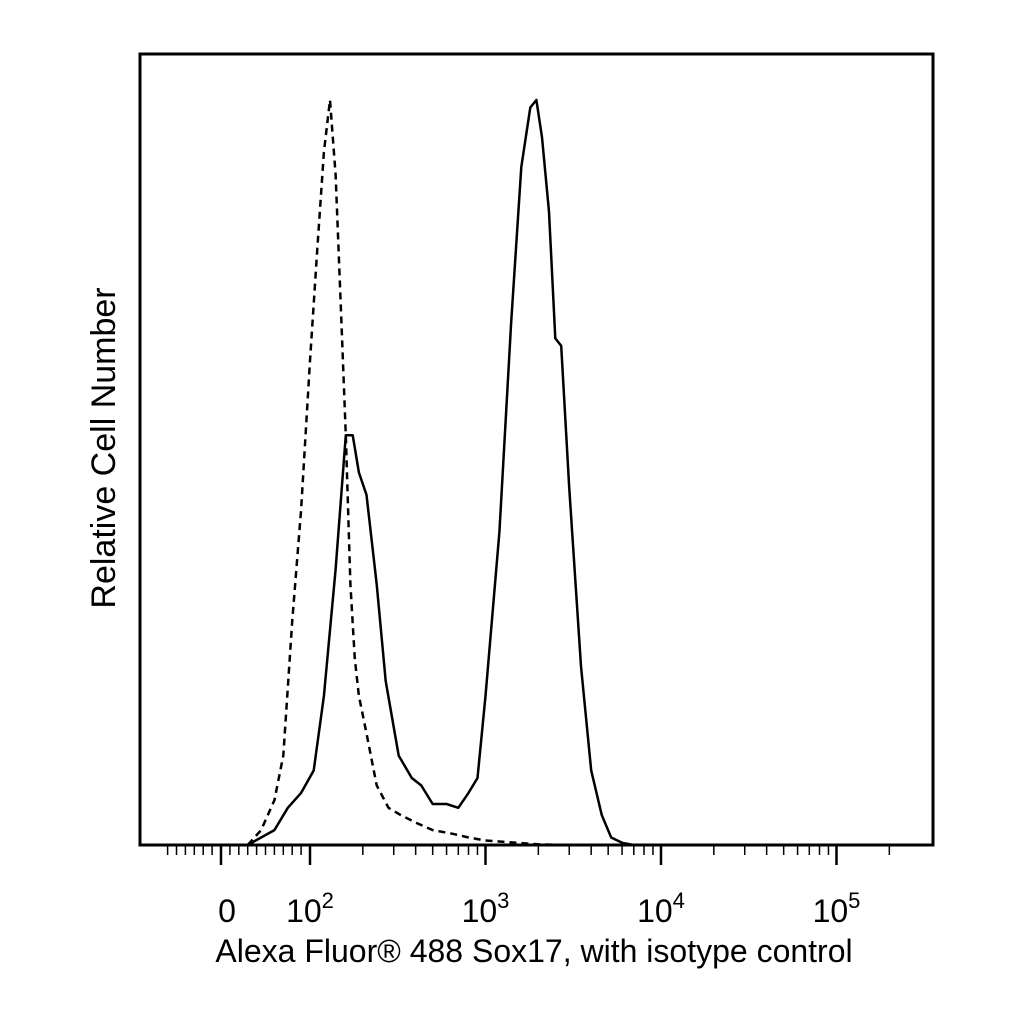  I want to click on y-axis-label: Relative Cell Number, so click(104, 447).